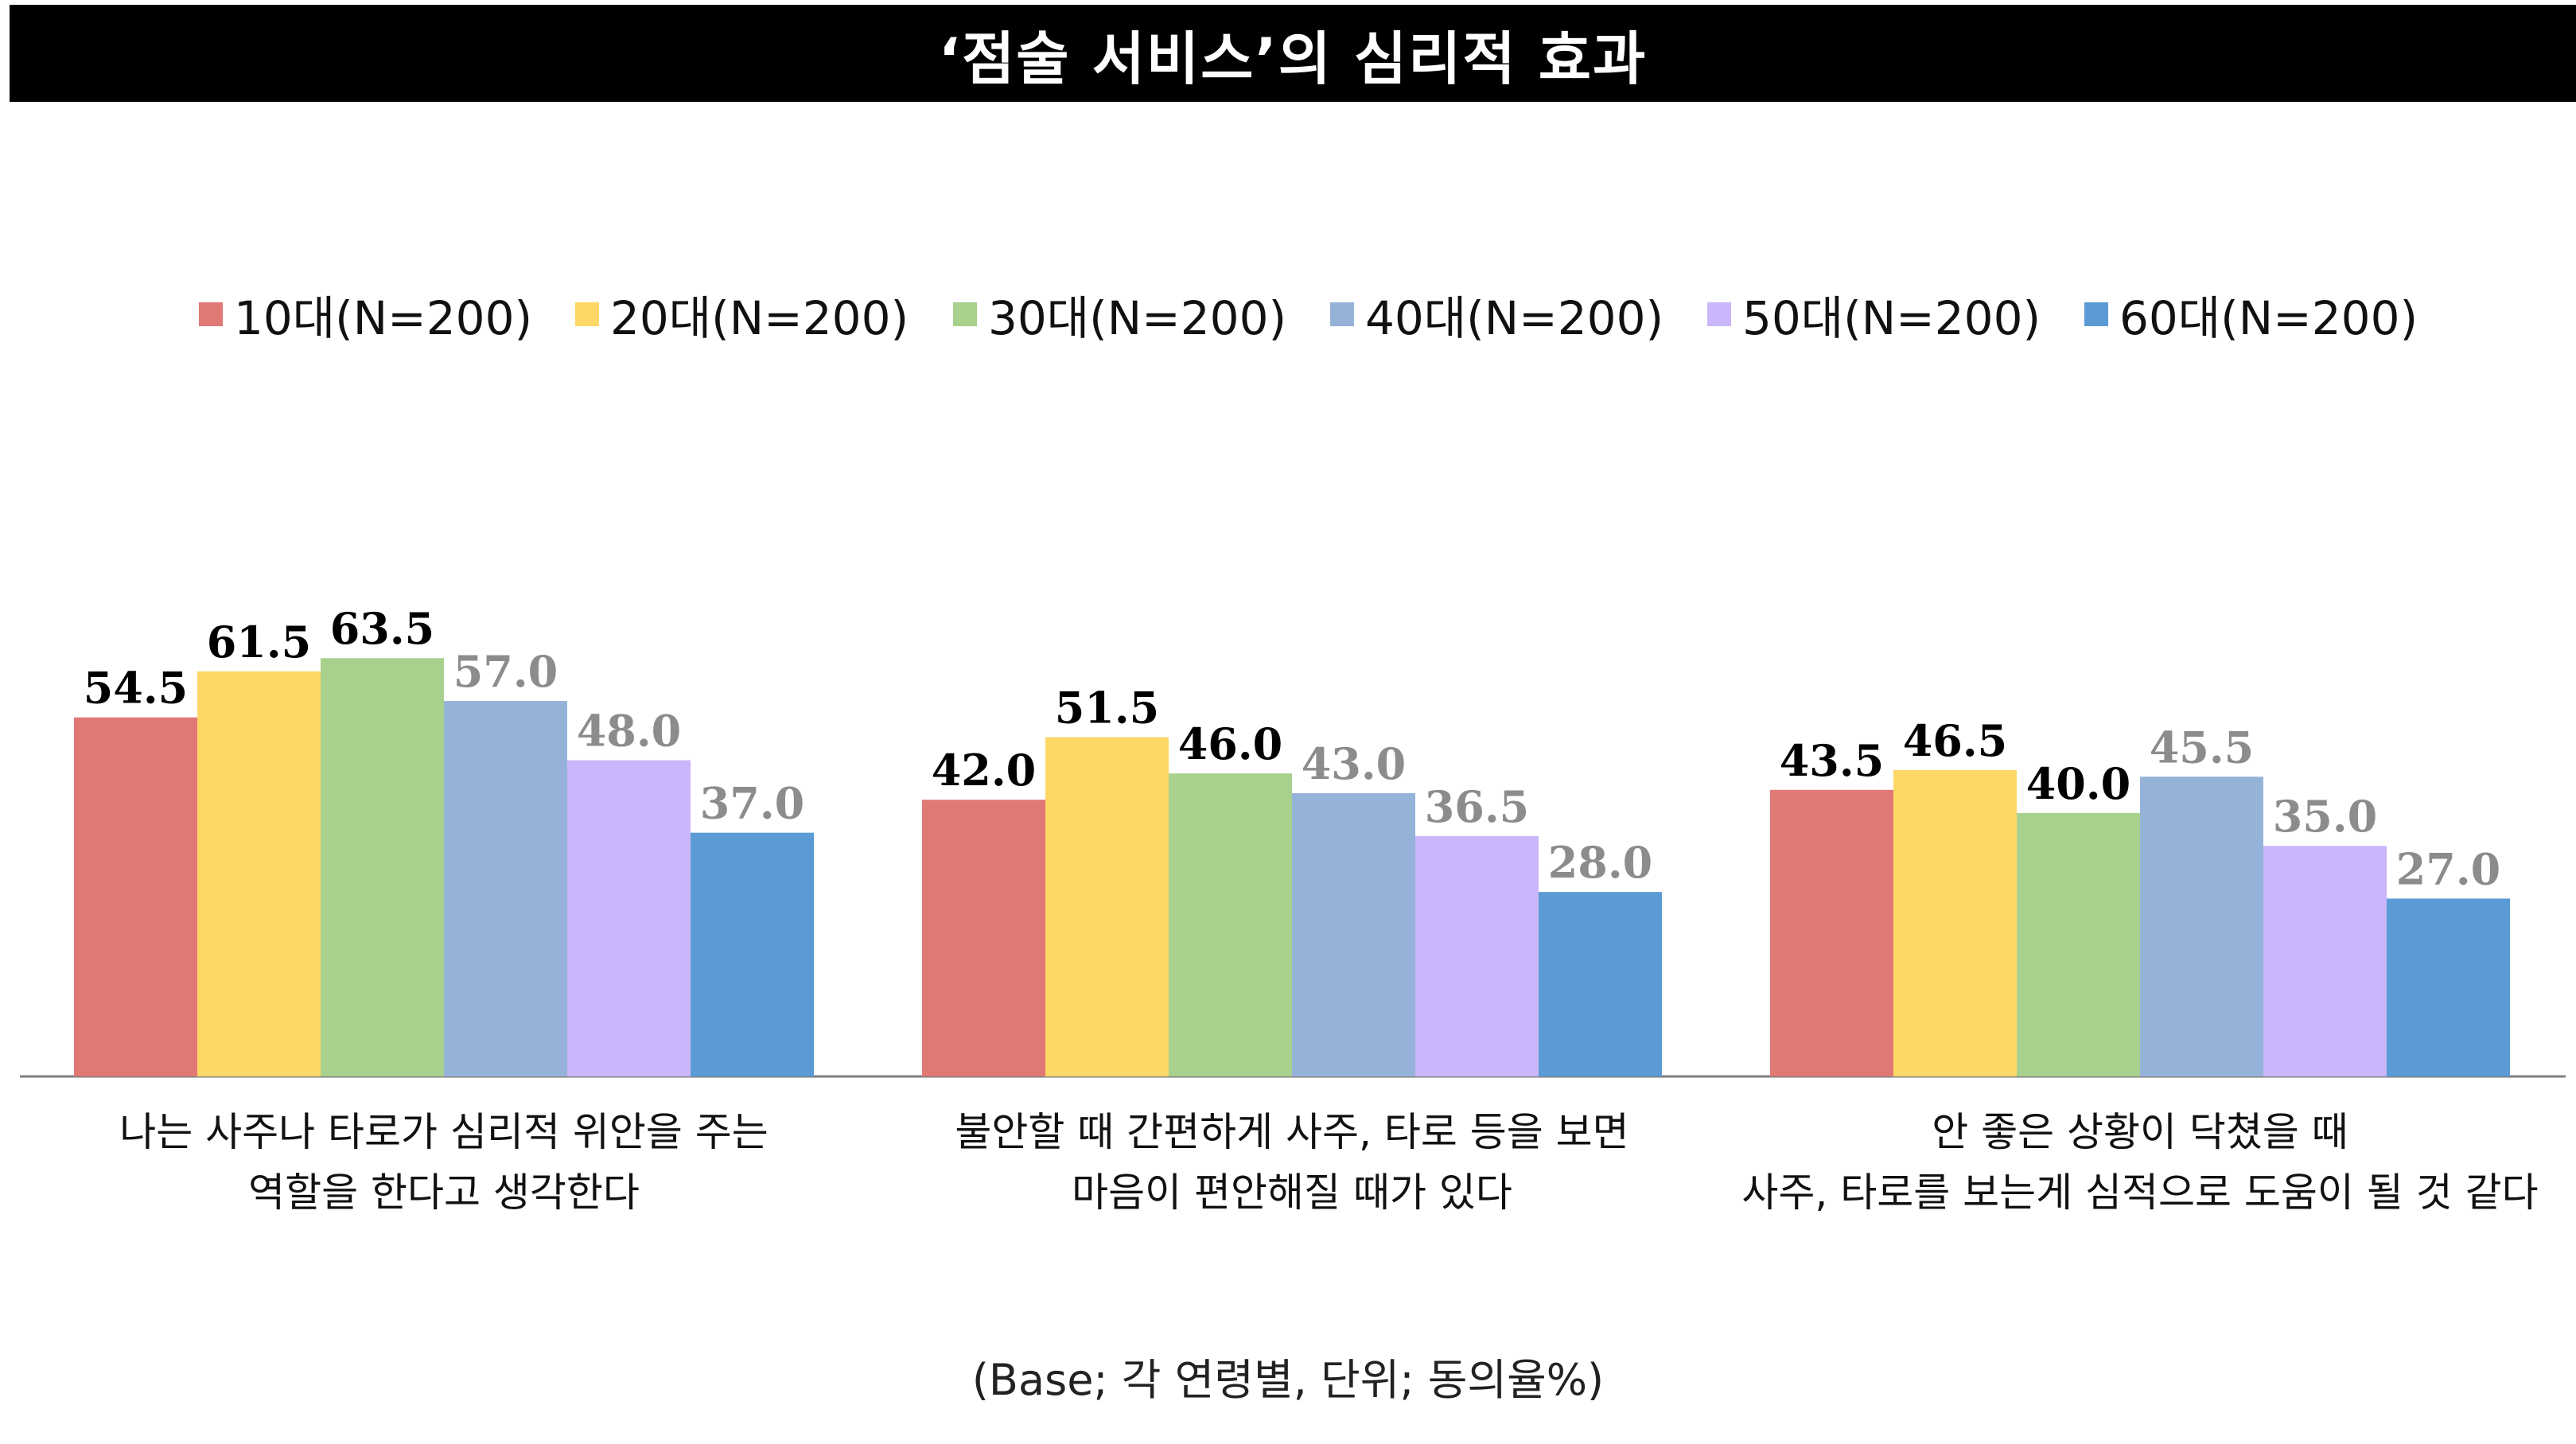  I want to click on data-label: 57.0, so click(506, 671).